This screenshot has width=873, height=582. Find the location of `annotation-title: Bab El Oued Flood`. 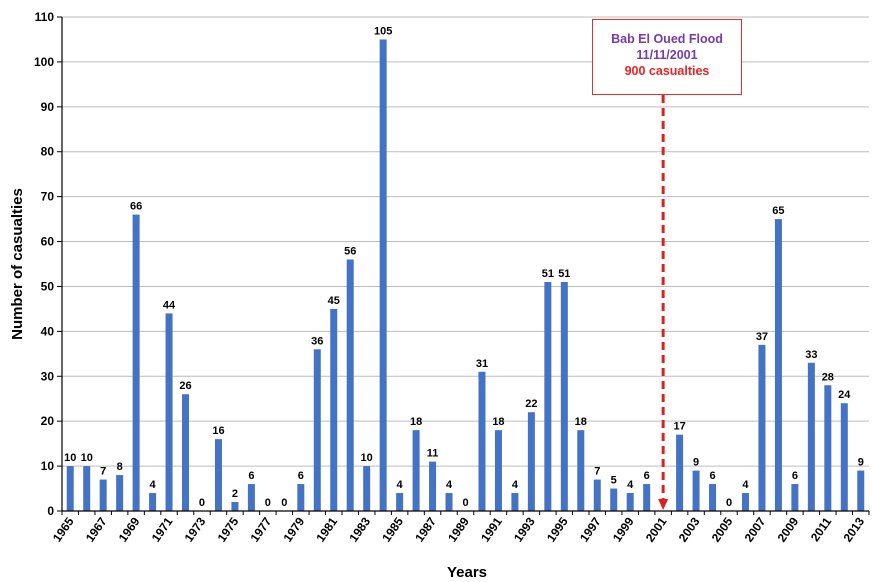

annotation-title: Bab El Oued Flood is located at coordinates (667, 39).